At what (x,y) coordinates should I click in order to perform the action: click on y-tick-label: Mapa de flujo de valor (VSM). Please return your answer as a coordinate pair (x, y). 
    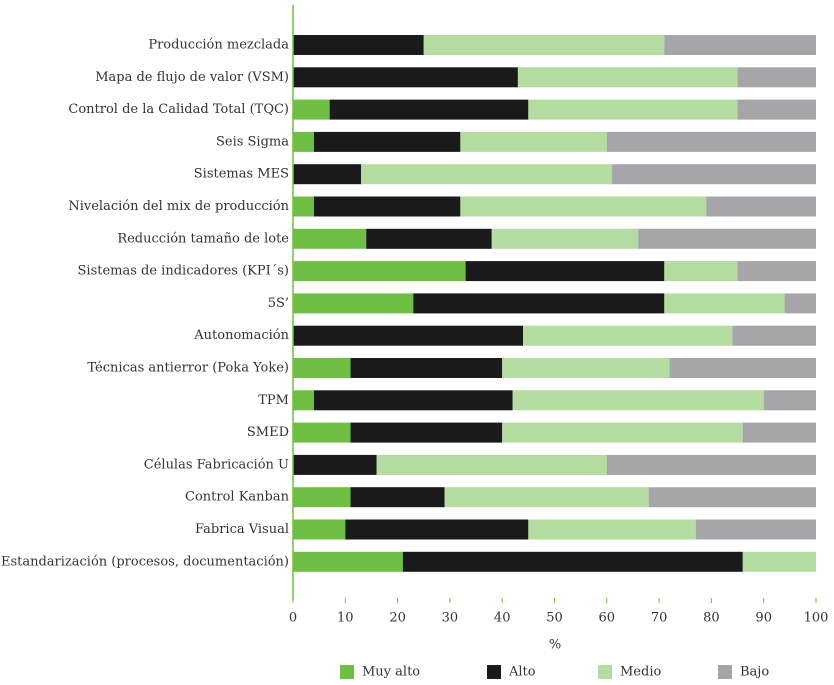
    Looking at the image, I should click on (192, 77).